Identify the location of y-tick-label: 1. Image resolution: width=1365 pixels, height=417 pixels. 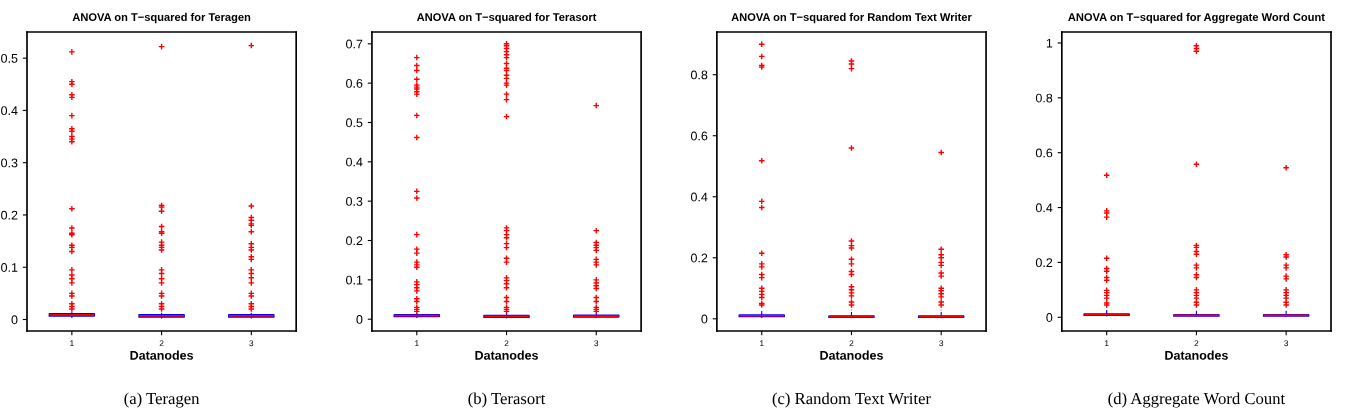
(1049, 43).